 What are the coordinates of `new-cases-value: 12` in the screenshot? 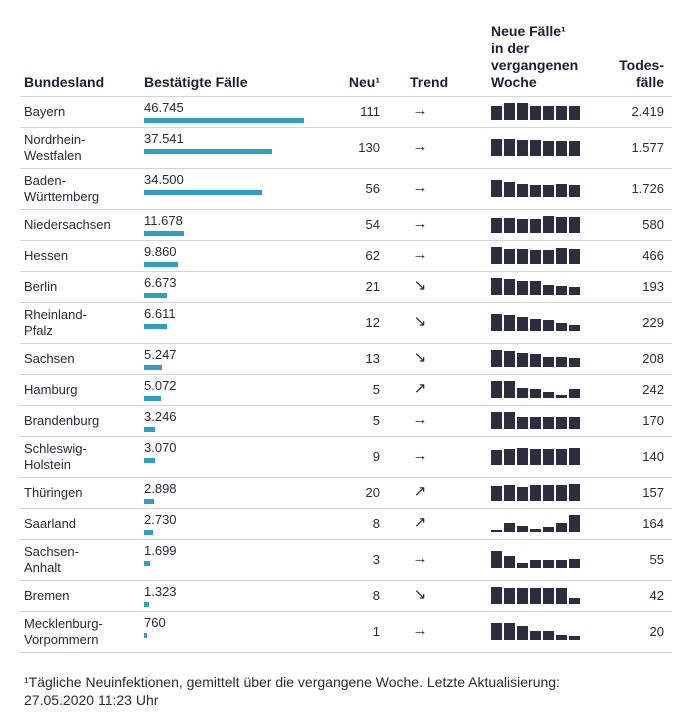 It's located at (372, 322).